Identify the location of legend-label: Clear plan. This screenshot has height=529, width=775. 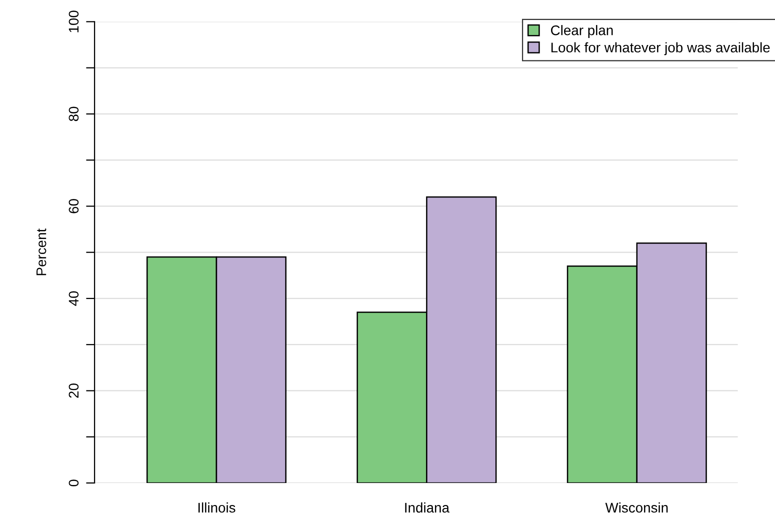
(582, 31).